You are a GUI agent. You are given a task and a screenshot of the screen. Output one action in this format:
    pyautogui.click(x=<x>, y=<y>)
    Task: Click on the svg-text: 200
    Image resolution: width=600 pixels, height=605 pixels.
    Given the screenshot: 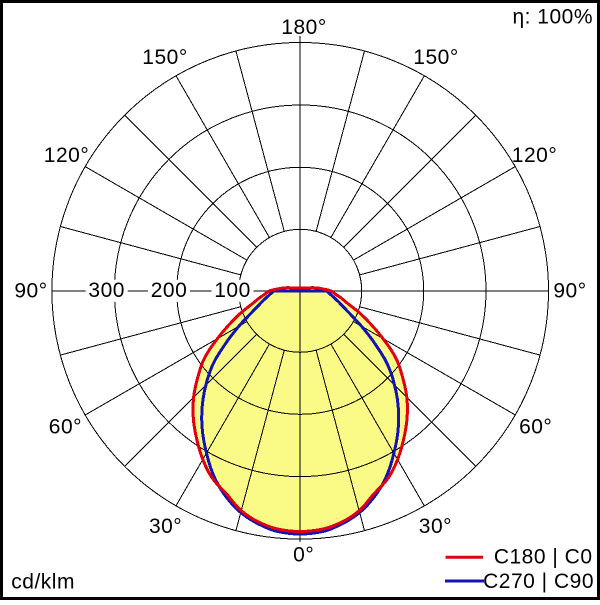 What is the action you would take?
    pyautogui.click(x=169, y=290)
    